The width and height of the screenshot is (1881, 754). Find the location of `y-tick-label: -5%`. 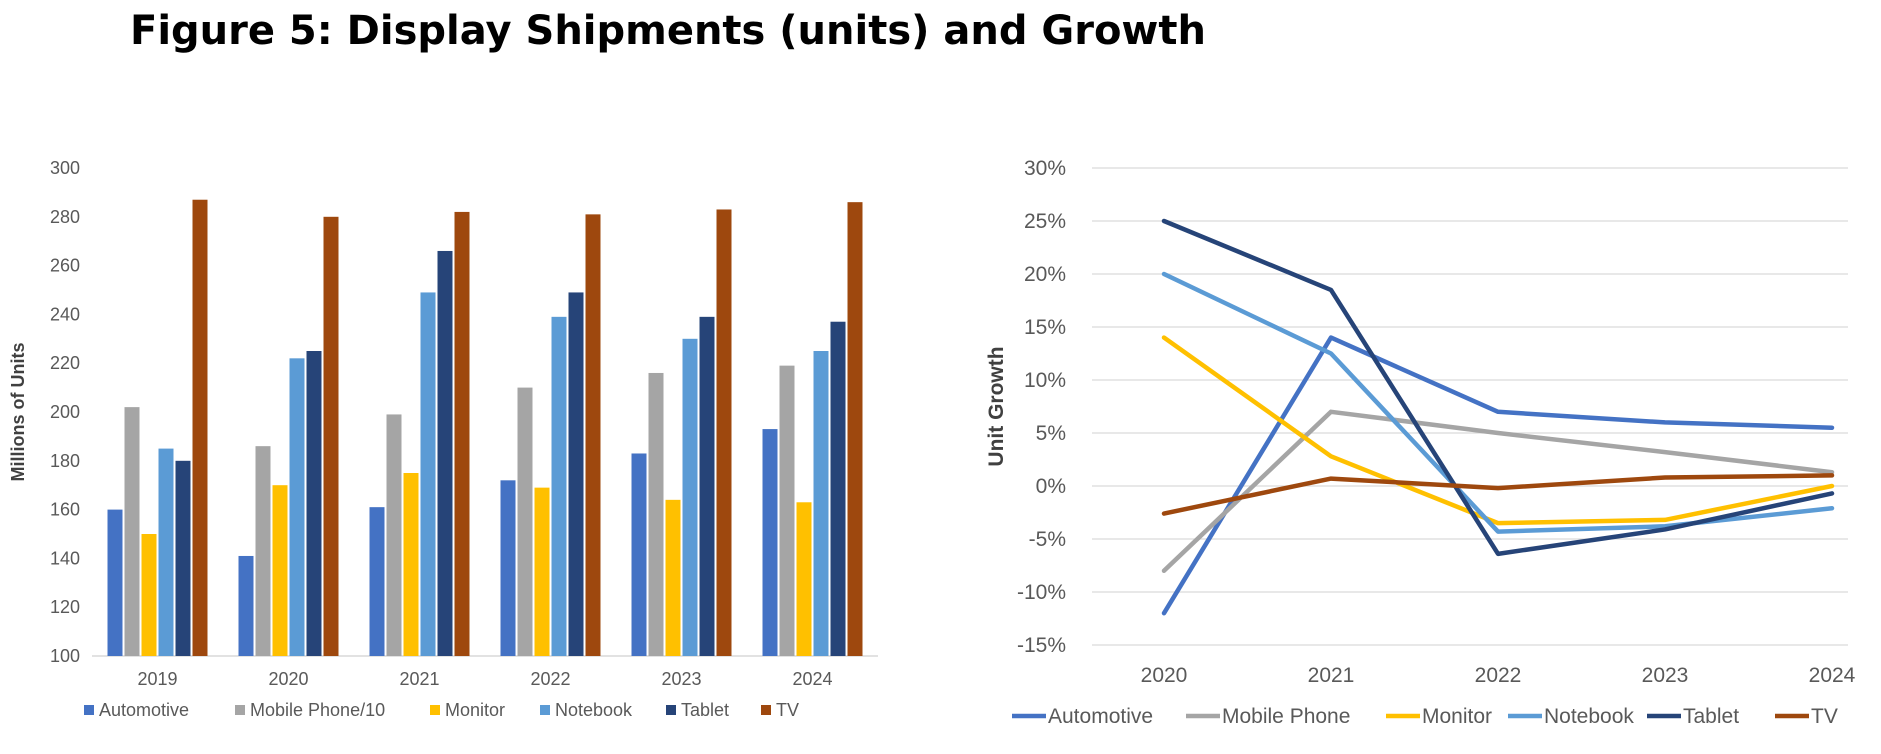

y-tick-label: -5% is located at coordinates (1047, 539).